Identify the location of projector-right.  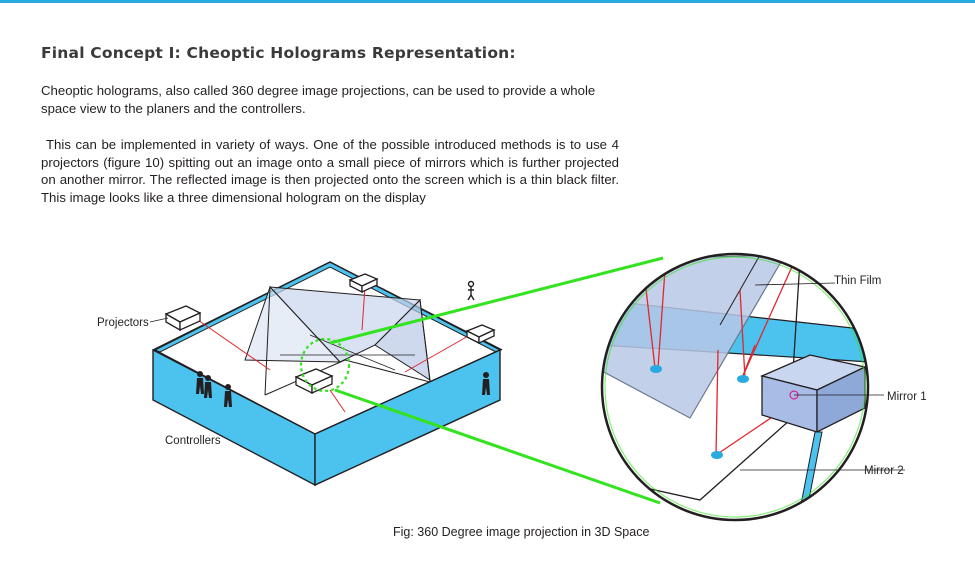
(480, 334).